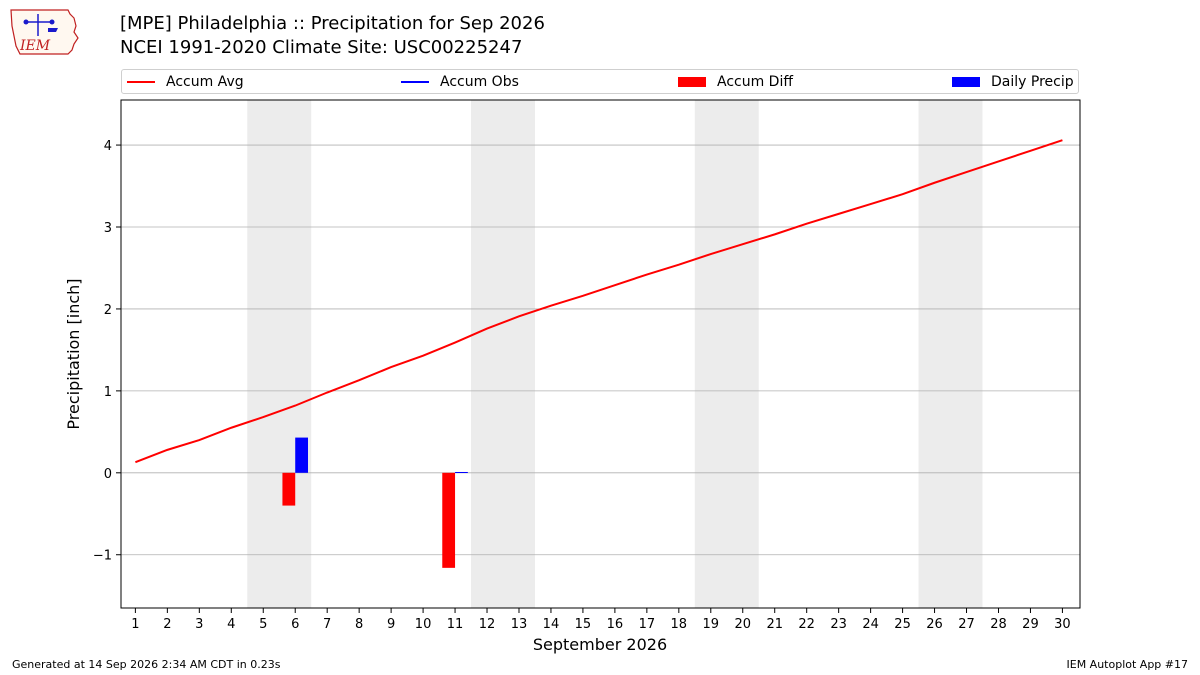 This screenshot has height=675, width=1200. I want to click on iem-logo: IEM, so click(44, 32).